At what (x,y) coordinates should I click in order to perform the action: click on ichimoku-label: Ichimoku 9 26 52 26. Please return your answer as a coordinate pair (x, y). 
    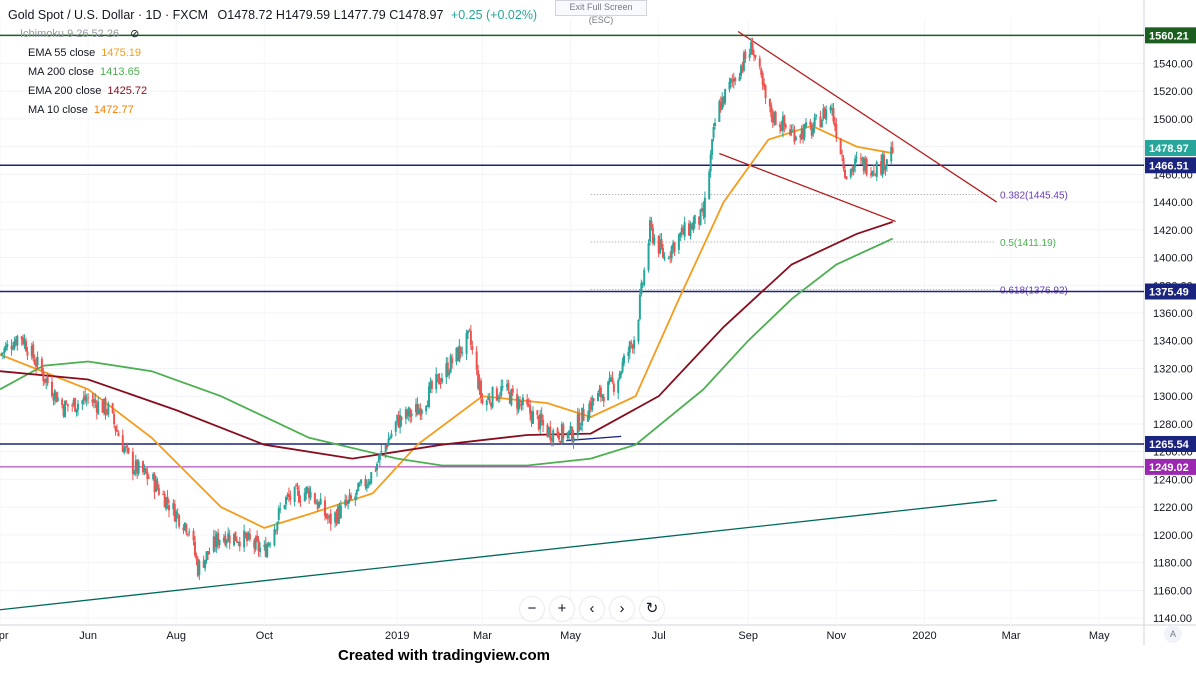
    Looking at the image, I should click on (70, 34).